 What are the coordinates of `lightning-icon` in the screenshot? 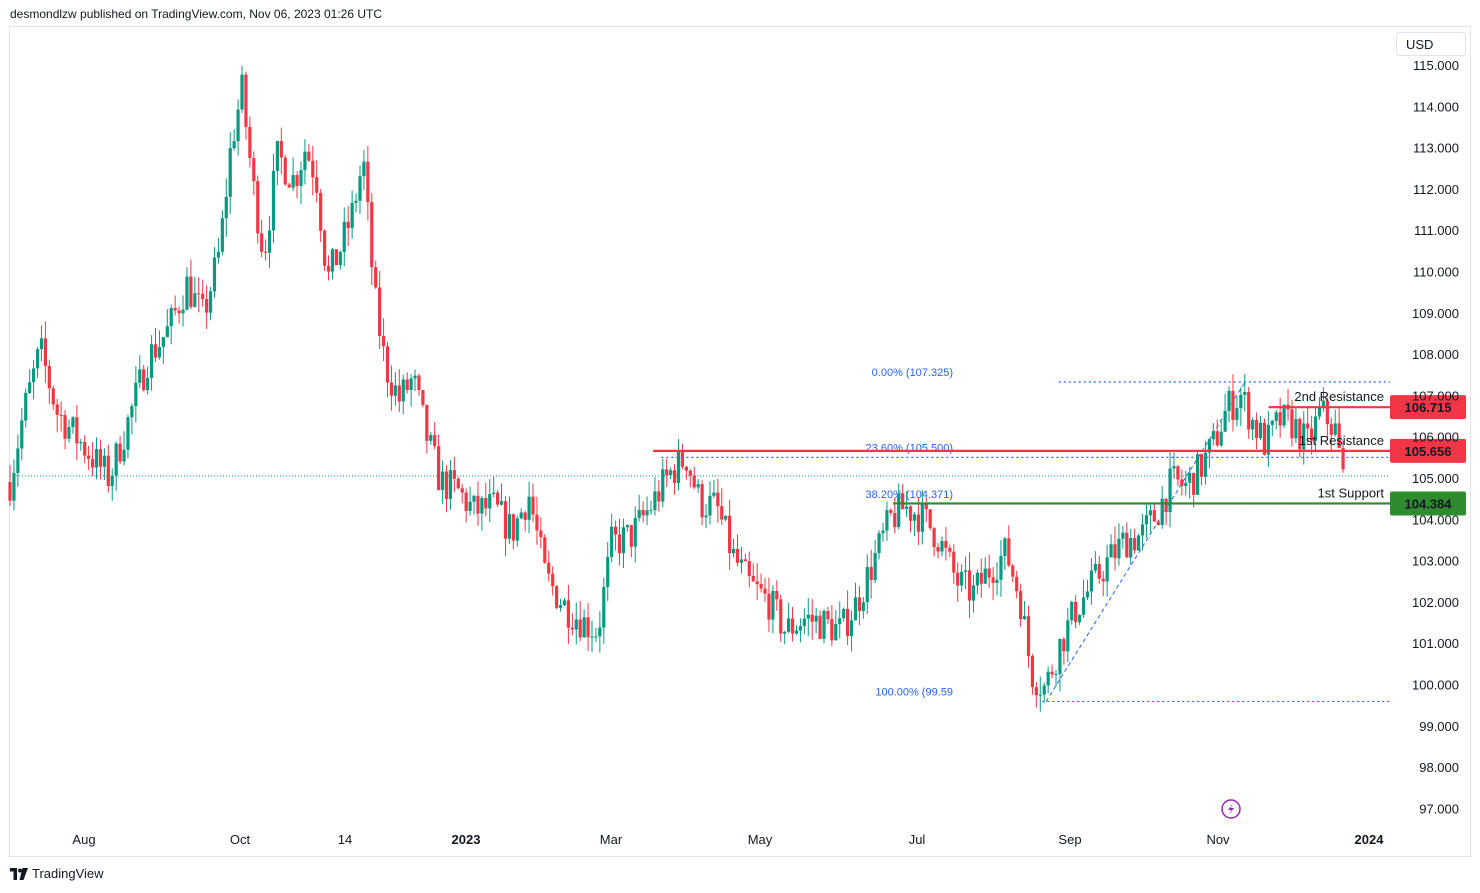 It's located at (1231, 809).